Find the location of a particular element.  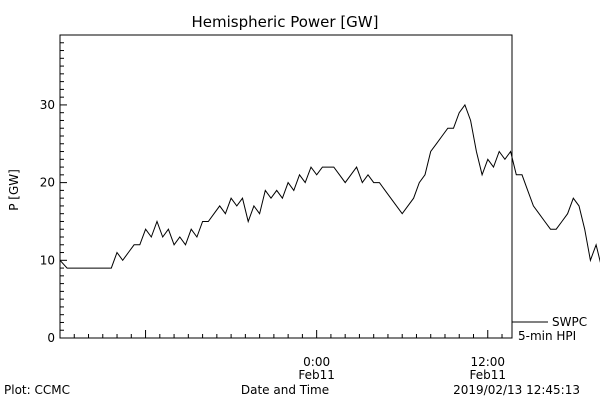

y-axis: 0 10 20 30 is located at coordinates (53, 189).